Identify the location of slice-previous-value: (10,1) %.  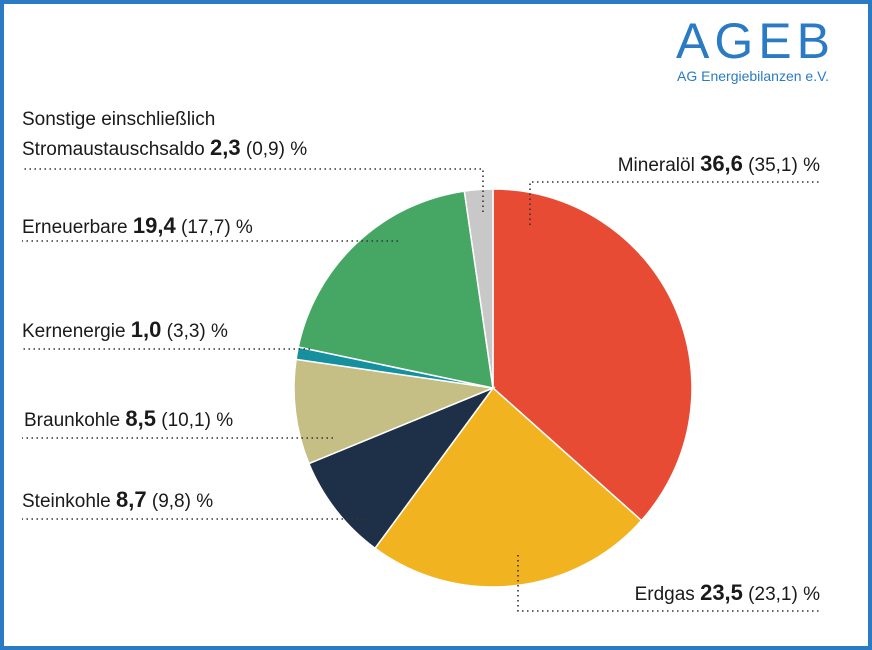
(194, 420).